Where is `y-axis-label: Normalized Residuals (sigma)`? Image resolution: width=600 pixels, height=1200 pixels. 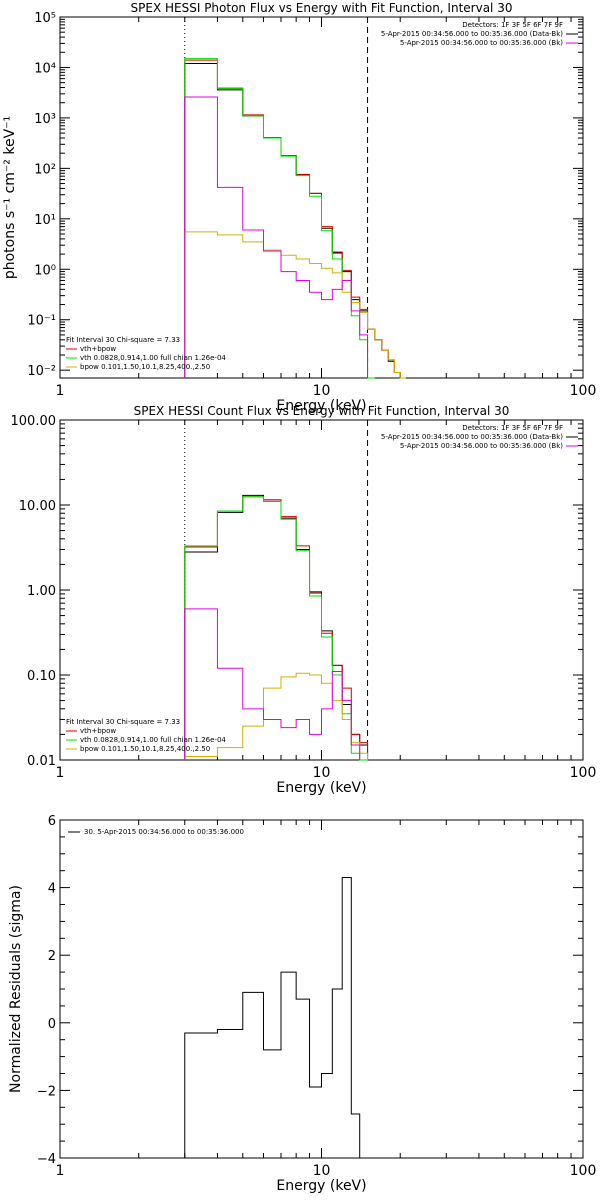
y-axis-label: Normalized Residuals (sigma) is located at coordinates (16, 989).